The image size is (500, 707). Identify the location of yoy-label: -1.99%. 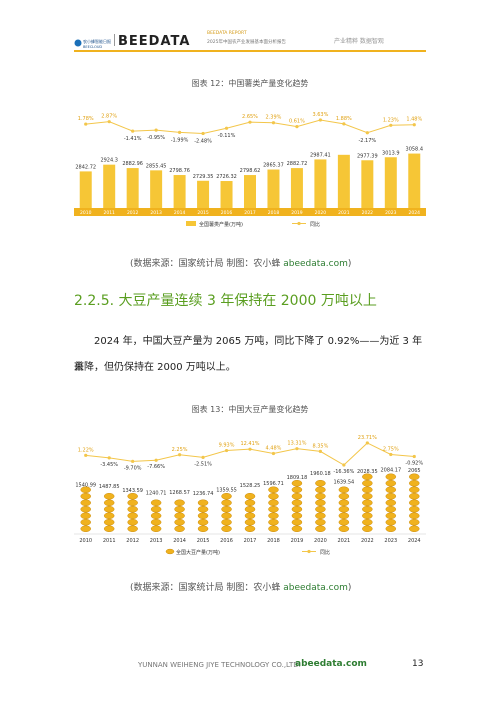
(180, 140).